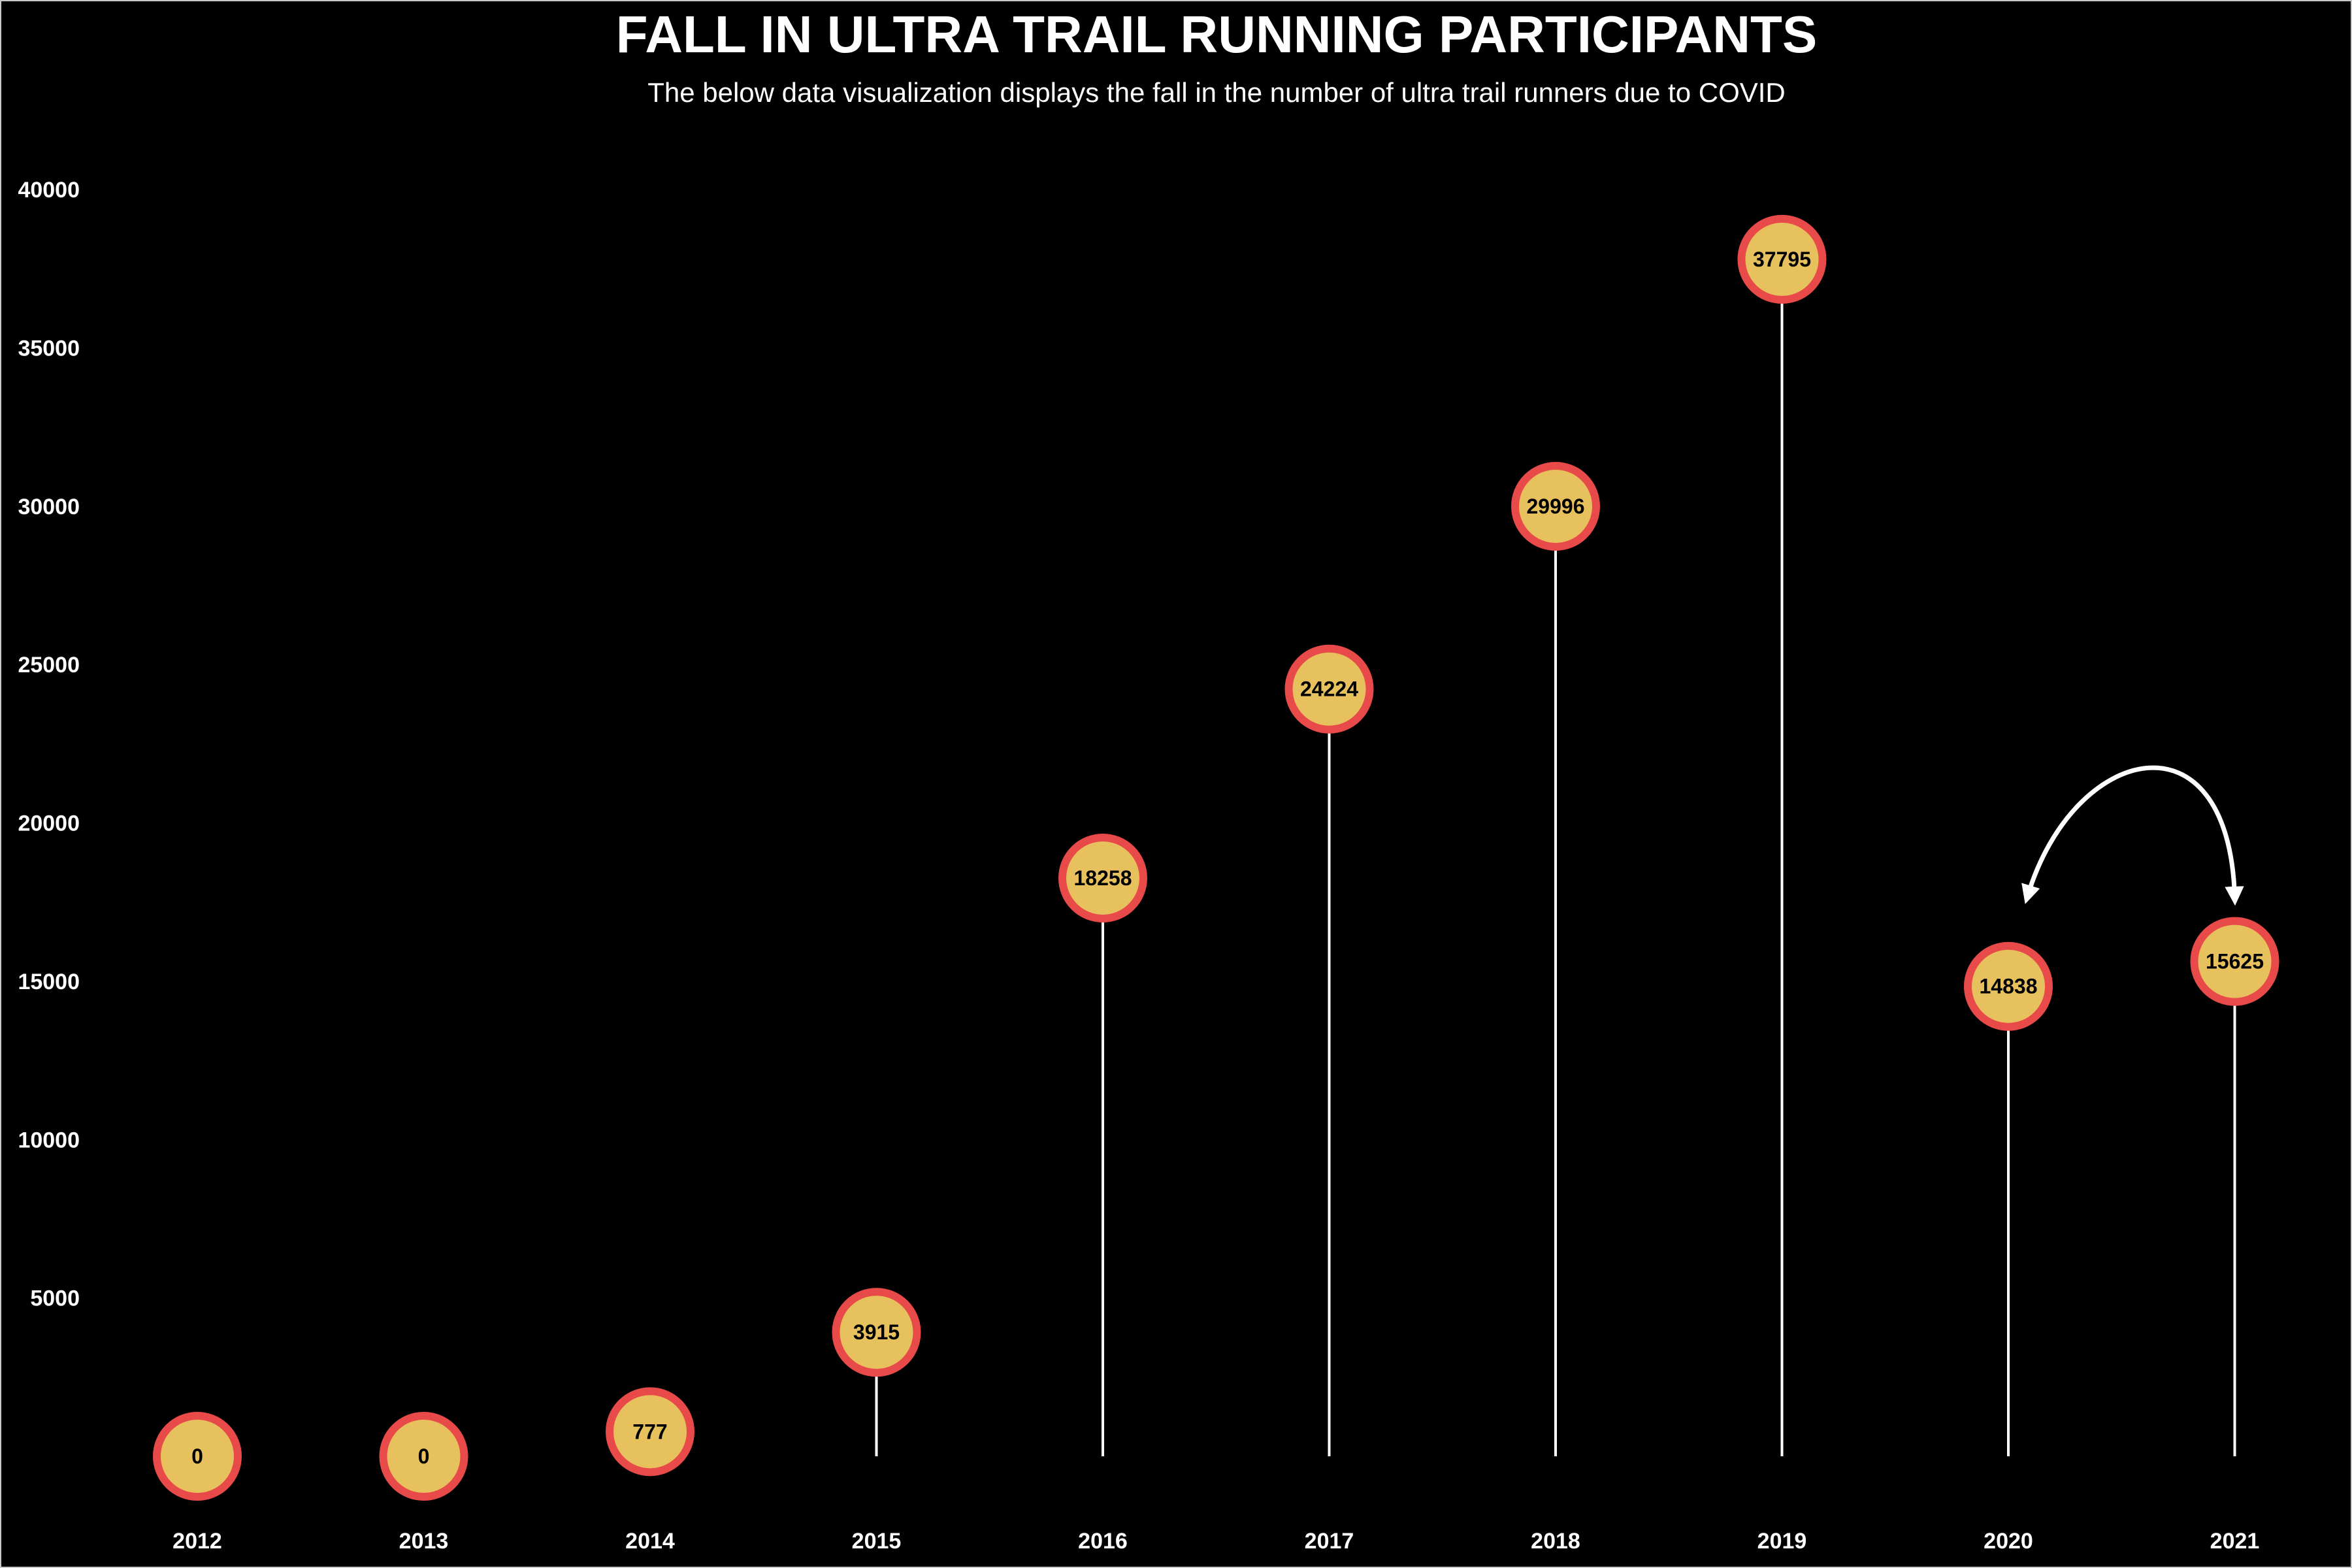 This screenshot has height=1568, width=2352. I want to click on x-tick-label: 2017, so click(1329, 1541).